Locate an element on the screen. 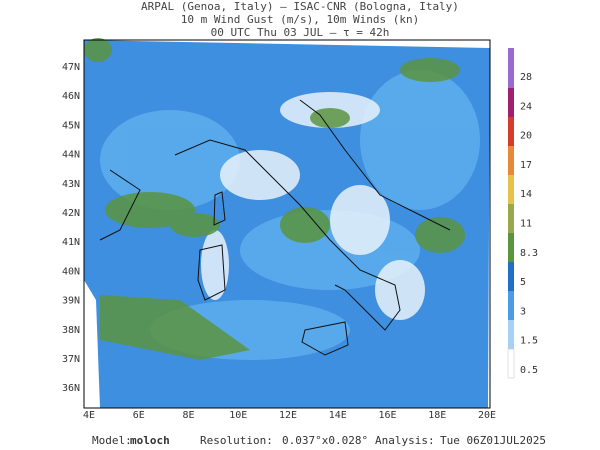  longitude-label: 4E is located at coordinates (89, 415).